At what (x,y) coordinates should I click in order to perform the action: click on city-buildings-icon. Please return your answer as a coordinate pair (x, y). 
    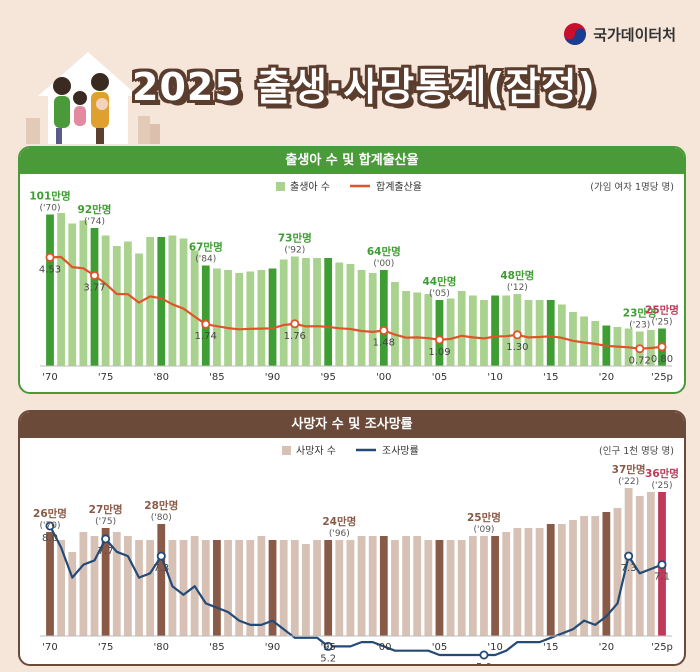
    Looking at the image, I should click on (93, 130).